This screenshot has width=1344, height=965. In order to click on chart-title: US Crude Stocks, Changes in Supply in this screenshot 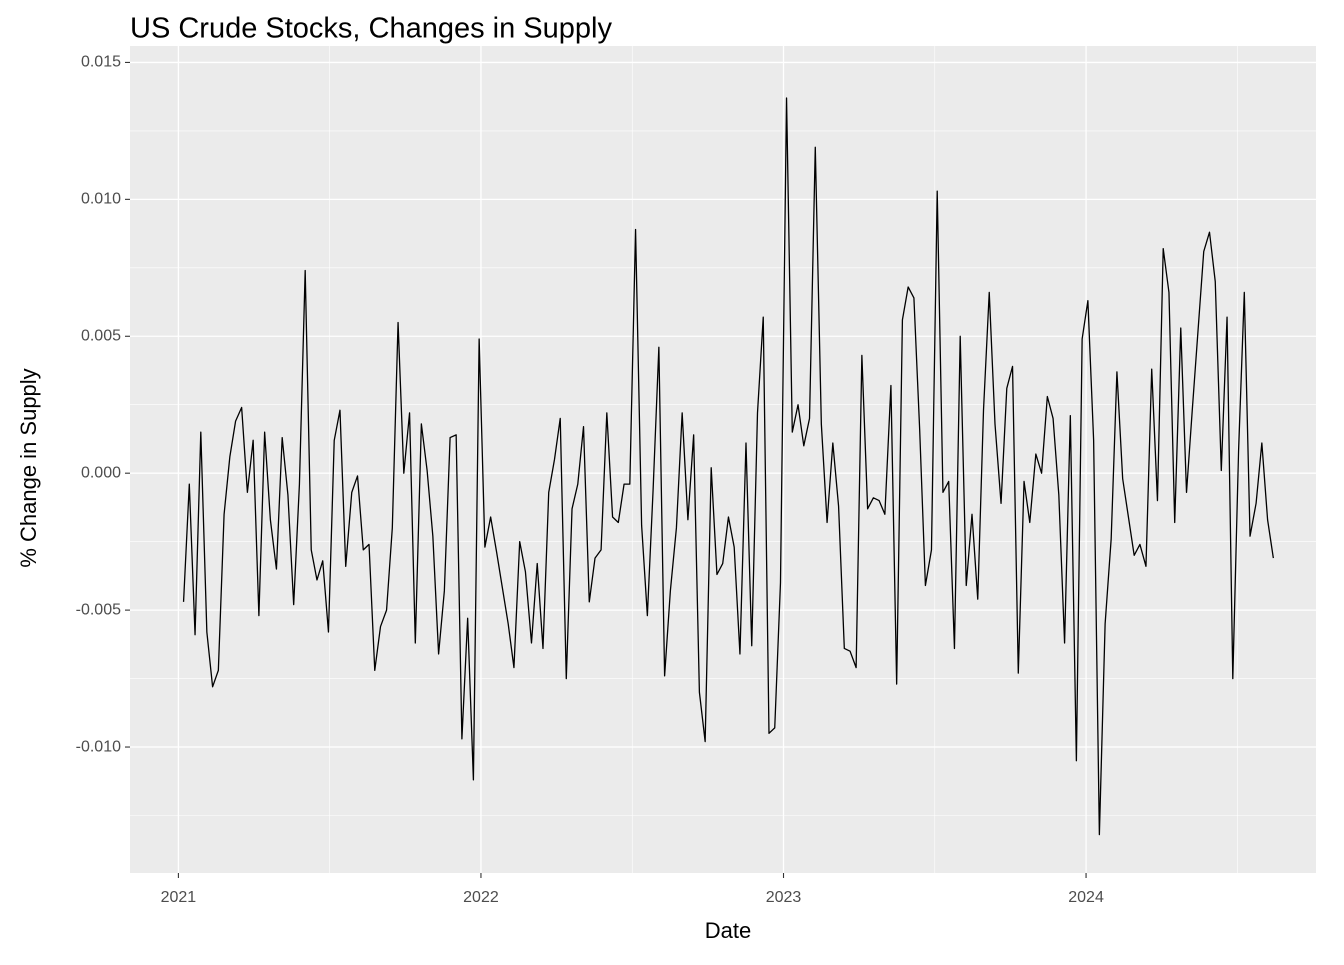, I will do `click(371, 29)`.